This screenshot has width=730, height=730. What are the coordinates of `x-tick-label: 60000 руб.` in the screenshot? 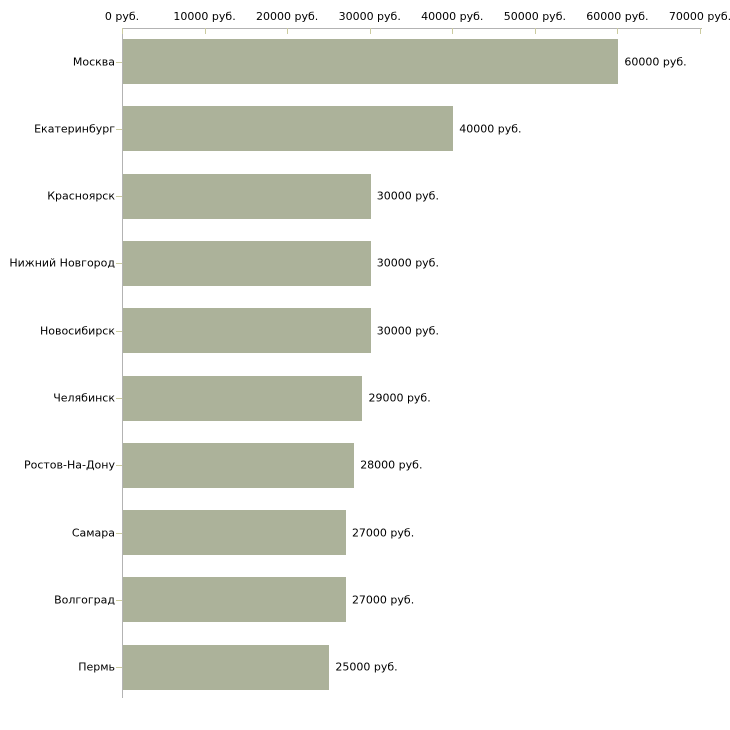 It's located at (617, 16).